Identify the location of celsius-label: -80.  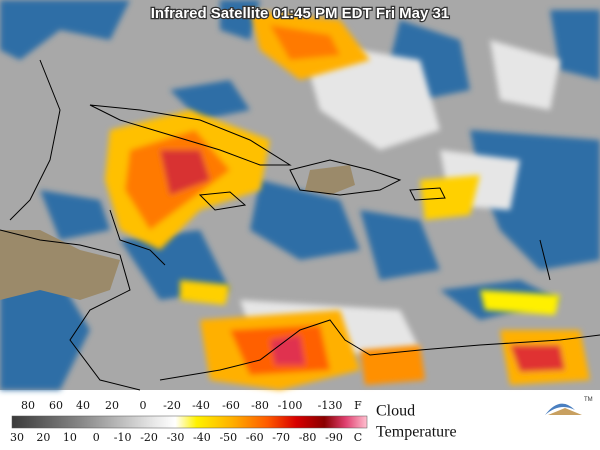
(308, 437).